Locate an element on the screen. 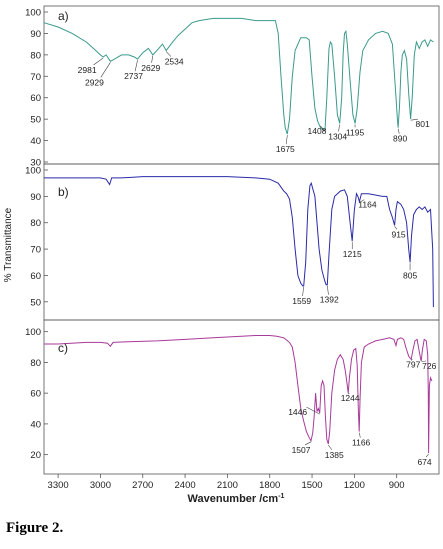 The height and width of the screenshot is (549, 443). peak-label: 1408 is located at coordinates (317, 131).